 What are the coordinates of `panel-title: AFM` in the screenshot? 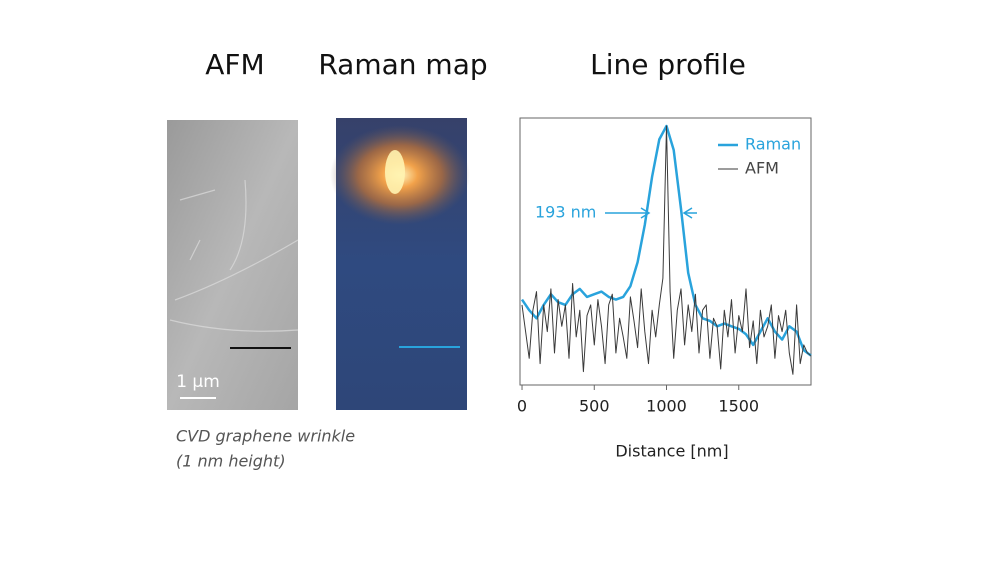 It's located at (234, 64).